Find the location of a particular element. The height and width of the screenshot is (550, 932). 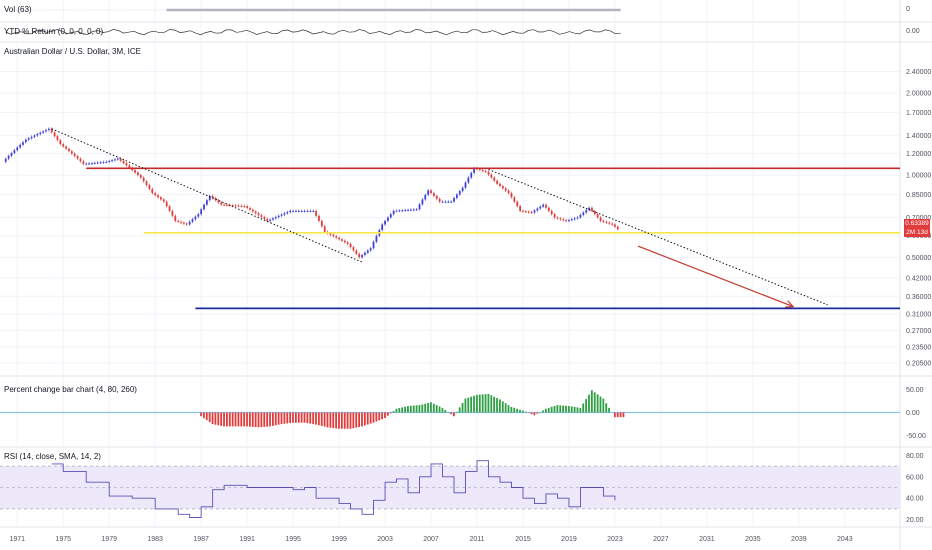

volume-axis-value: 0 is located at coordinates (908, 9).